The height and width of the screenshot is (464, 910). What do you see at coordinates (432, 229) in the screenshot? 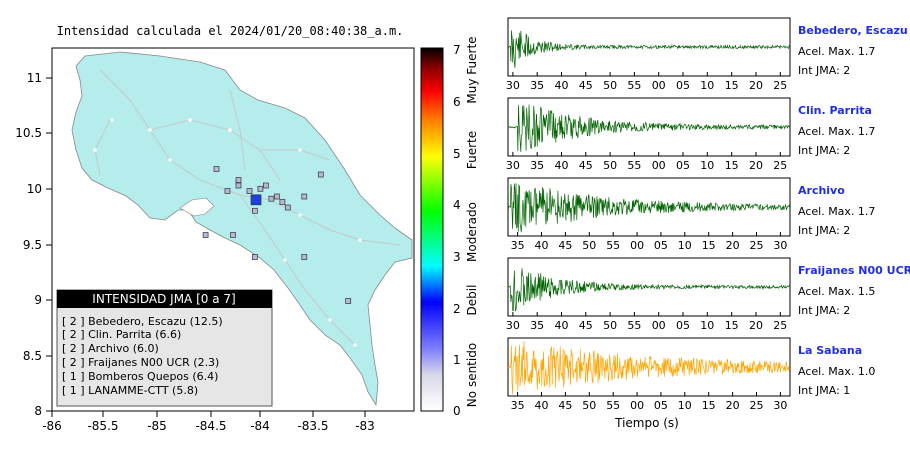
I see `colorbar-scale` at bounding box center [432, 229].